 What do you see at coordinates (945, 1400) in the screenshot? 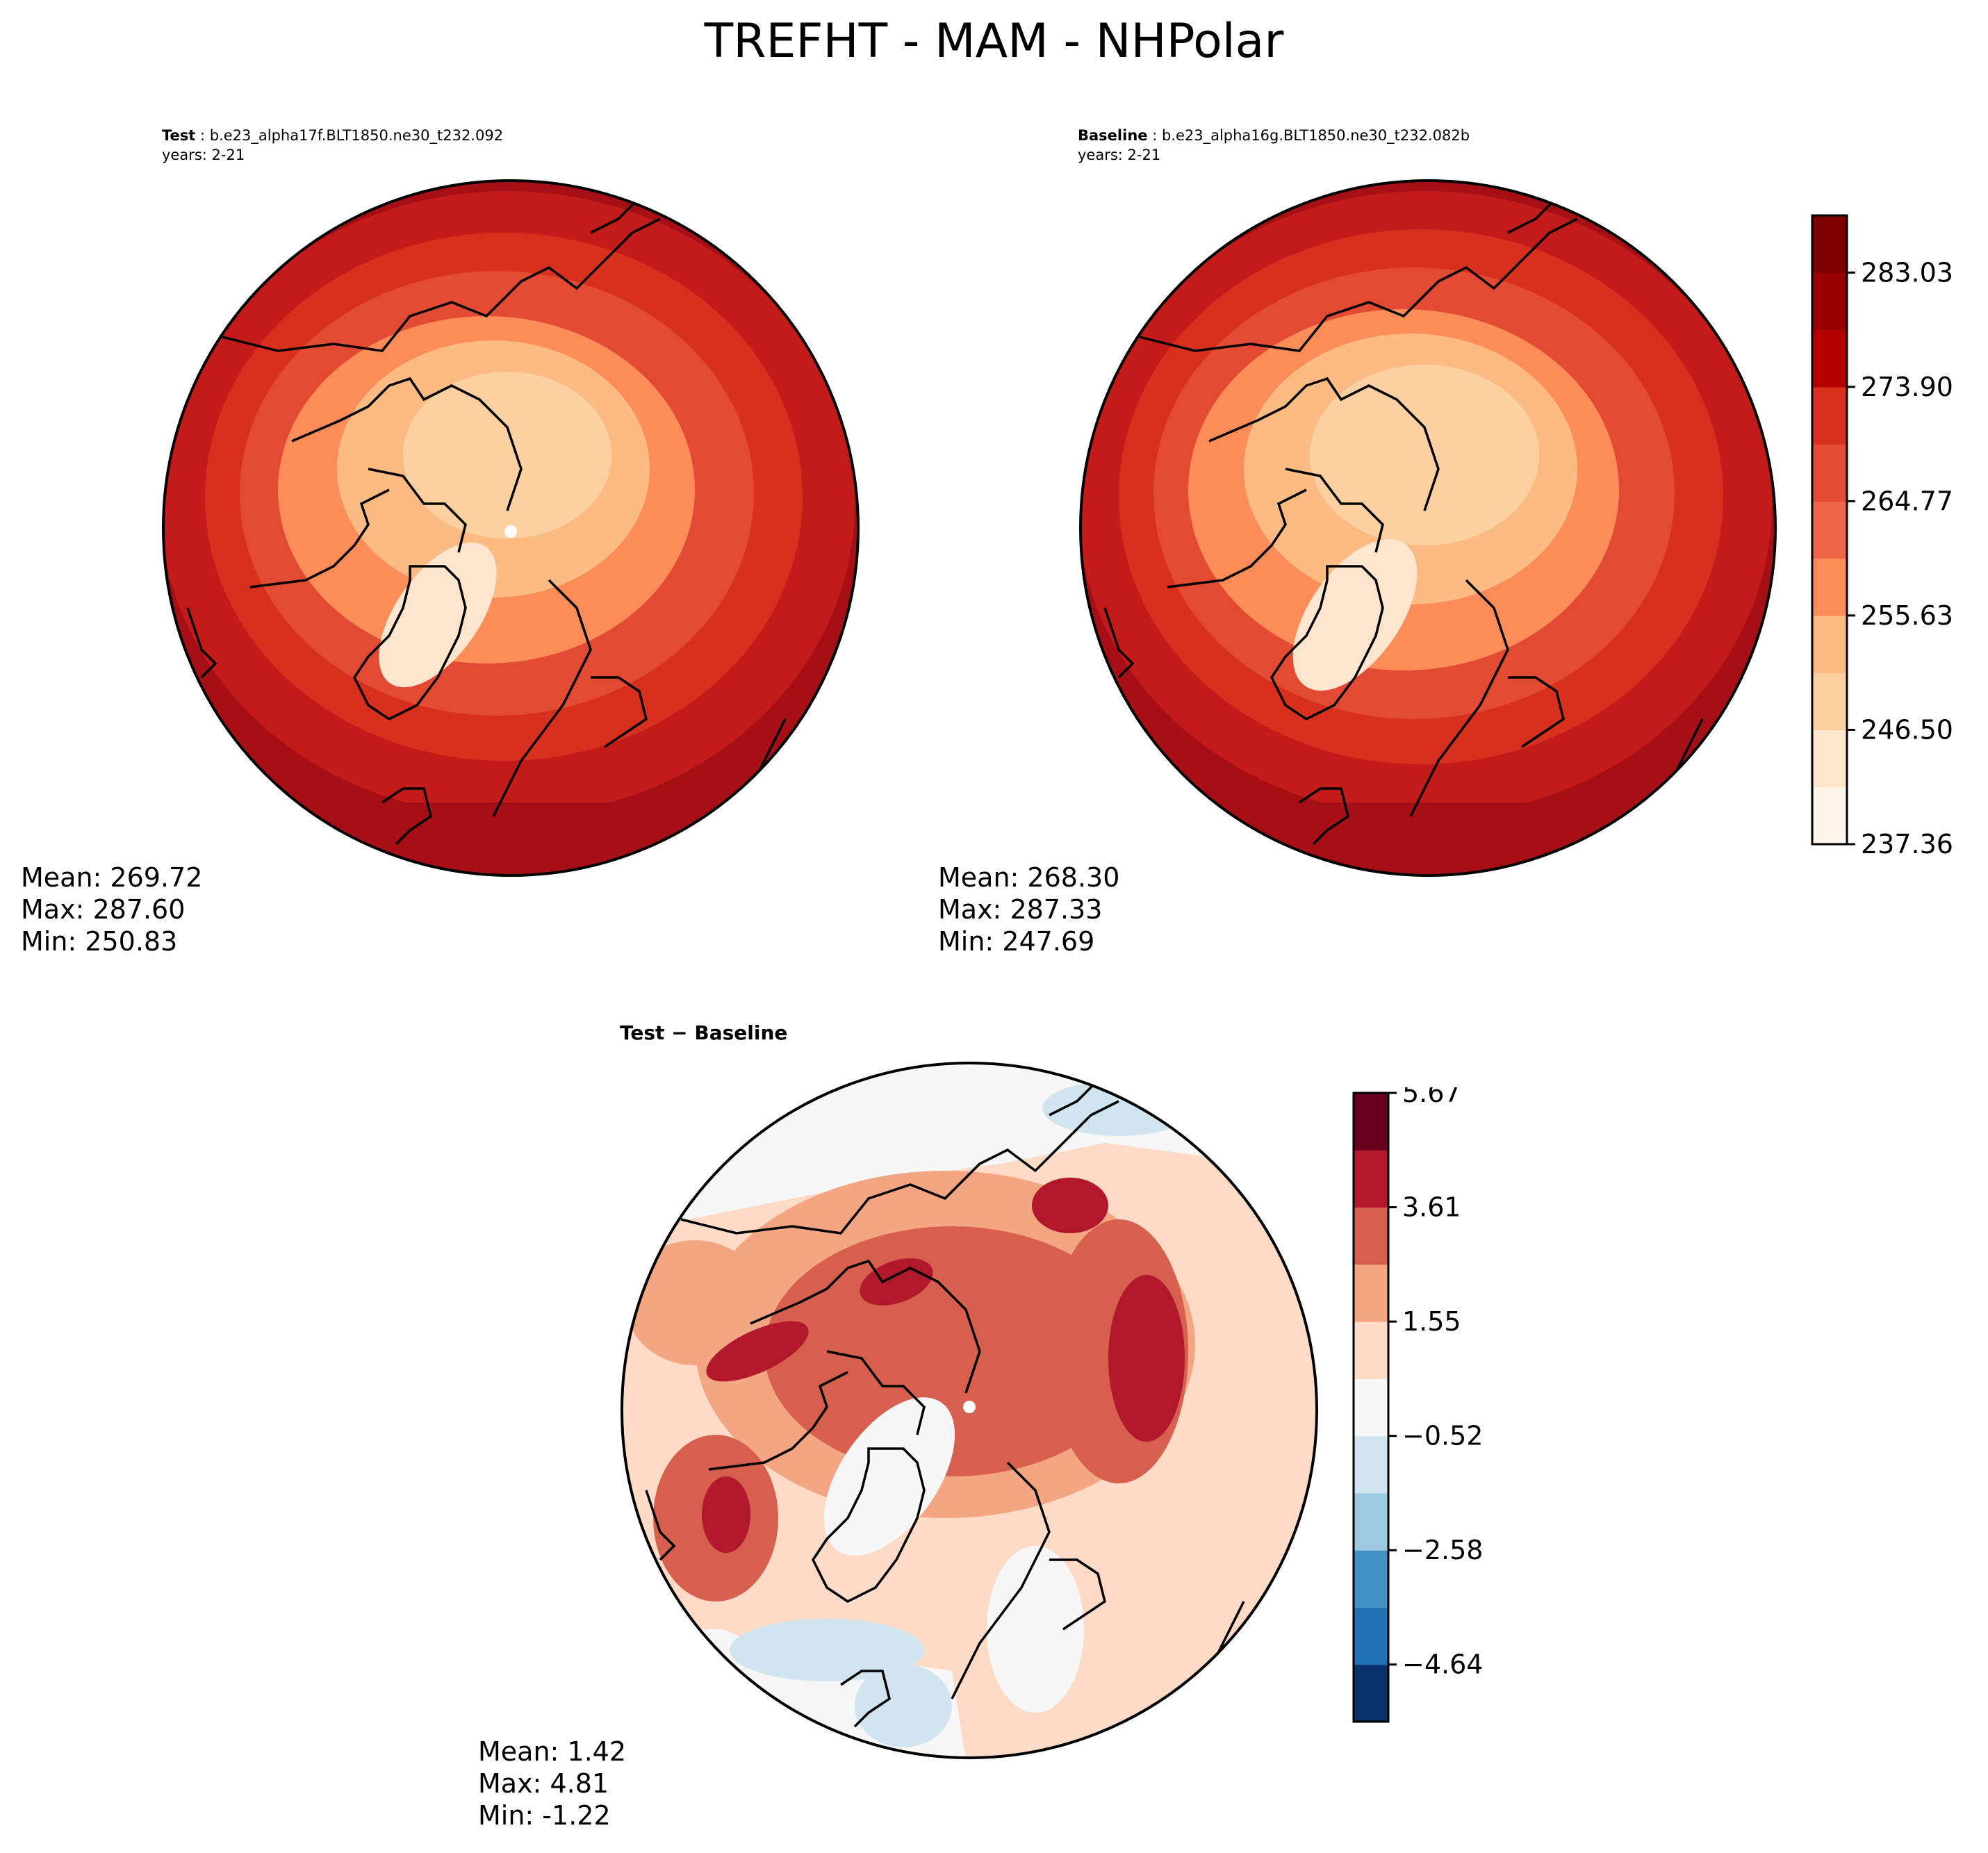
I see `difference-coastlines` at bounding box center [945, 1400].